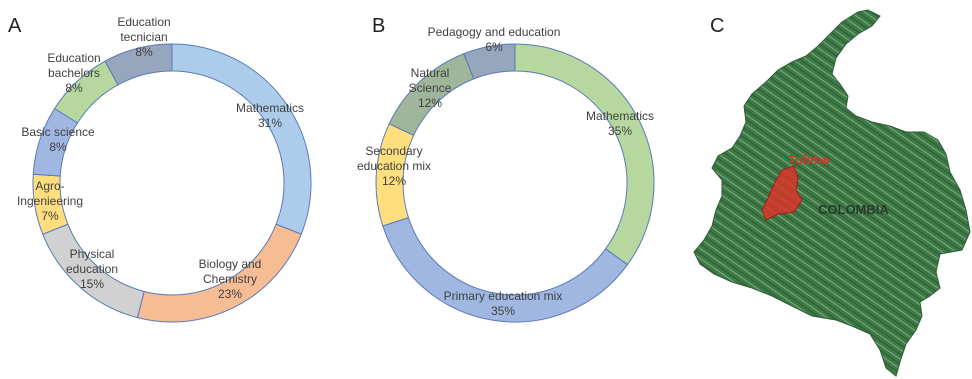  I want to click on slice-label-primary-education-mix: Primary education mix 35%, so click(503, 303).